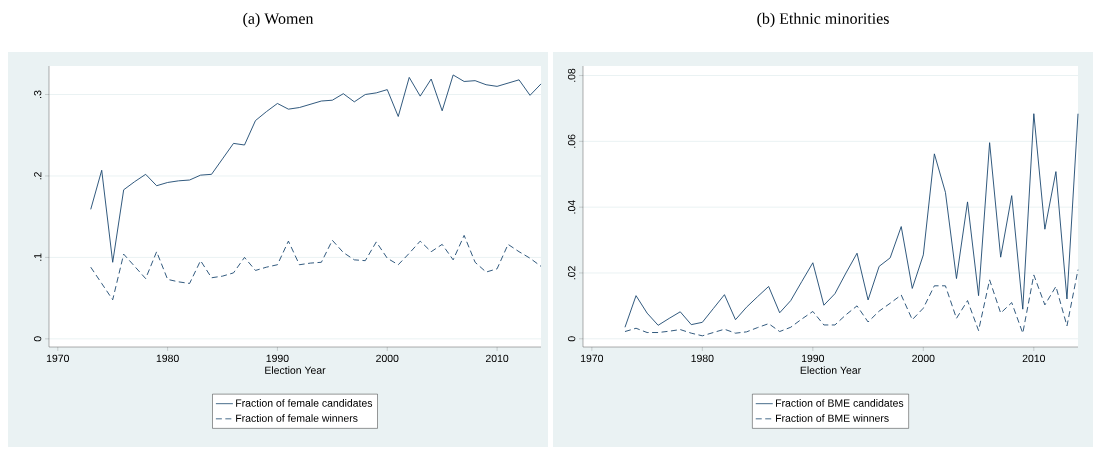  What do you see at coordinates (571, 75) in the screenshot?
I see `y-tick-label: .08` at bounding box center [571, 75].